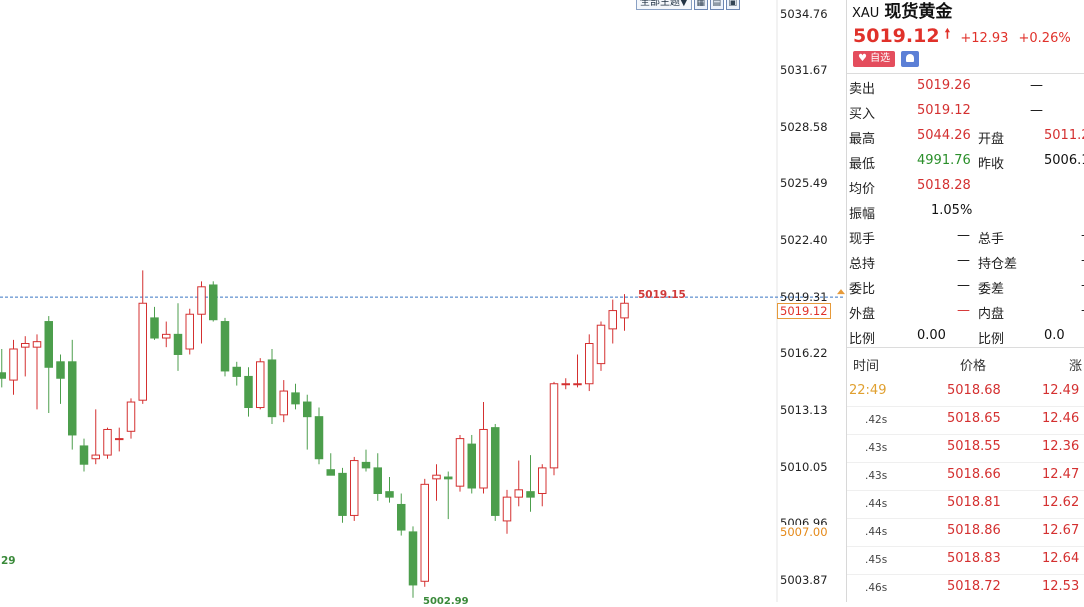  What do you see at coordinates (965, 347) in the screenshot?
I see `divider` at bounding box center [965, 347].